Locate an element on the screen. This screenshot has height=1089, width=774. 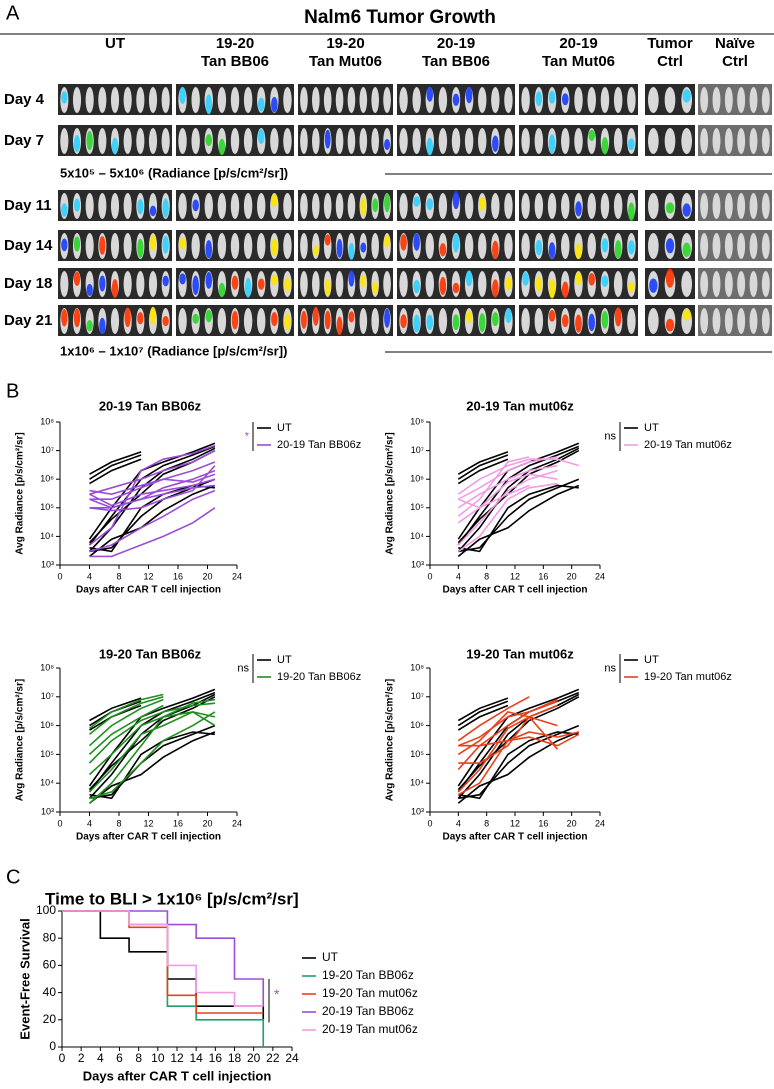
significance: * is located at coordinates (247, 436).